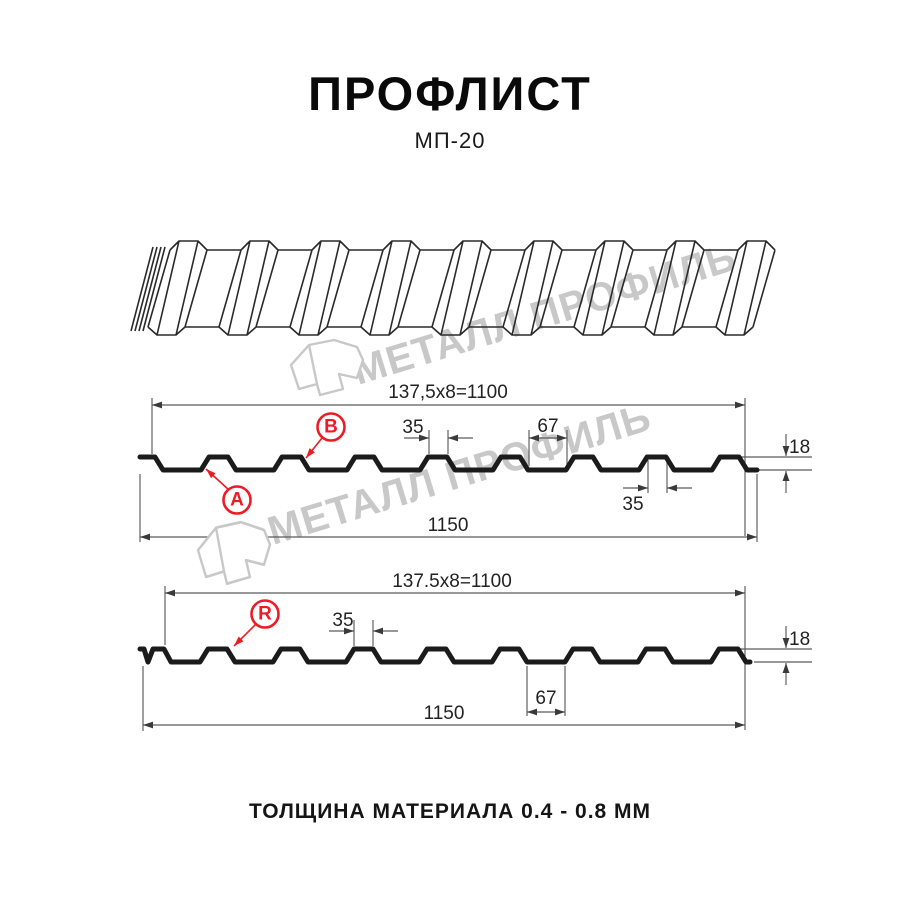 Image resolution: width=900 pixels, height=900 pixels. I want to click on dim-rib-top-width-a: 35, so click(412, 427).